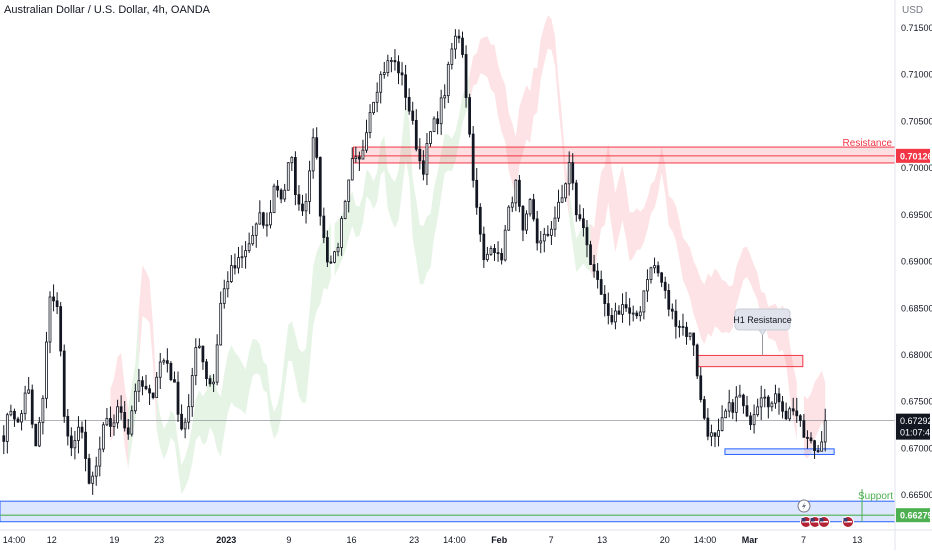 The height and width of the screenshot is (555, 932). I want to click on time-tick-label: 13, so click(857, 540).